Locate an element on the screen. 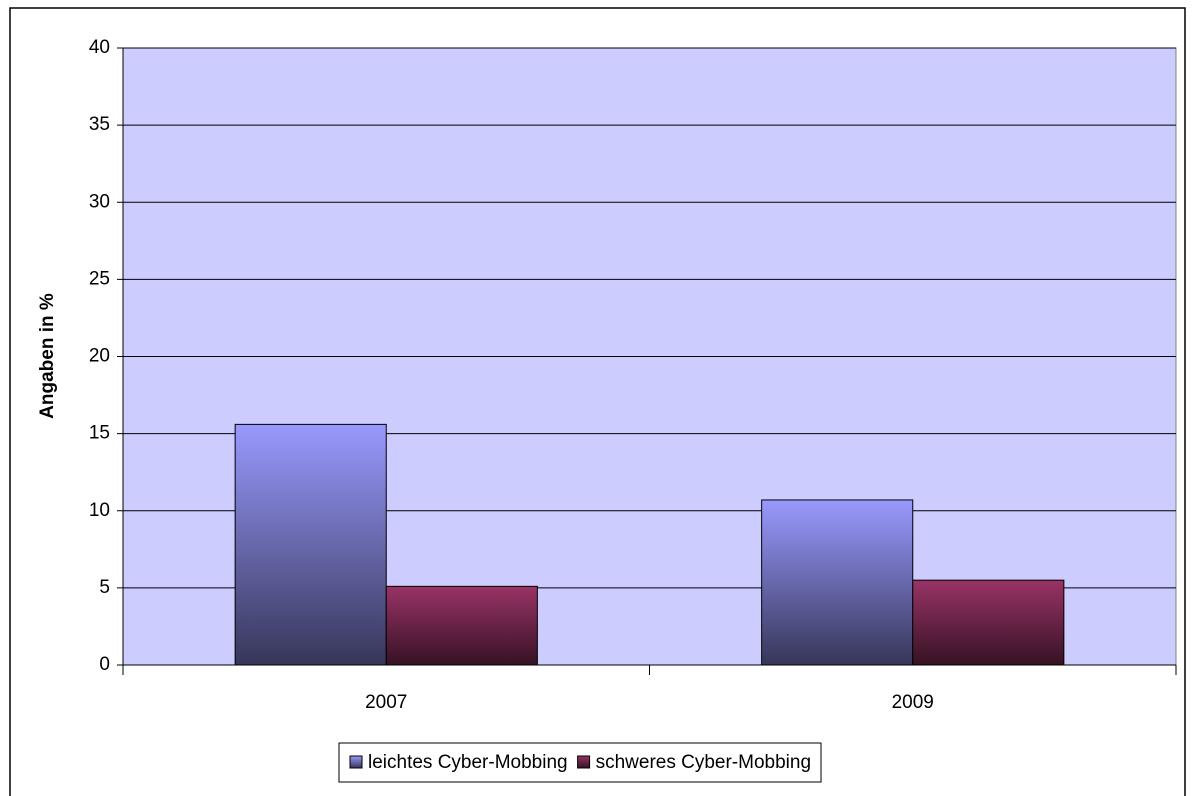 Image resolution: width=1192 pixels, height=796 pixels. y-tick-label: 0 is located at coordinates (104, 664).